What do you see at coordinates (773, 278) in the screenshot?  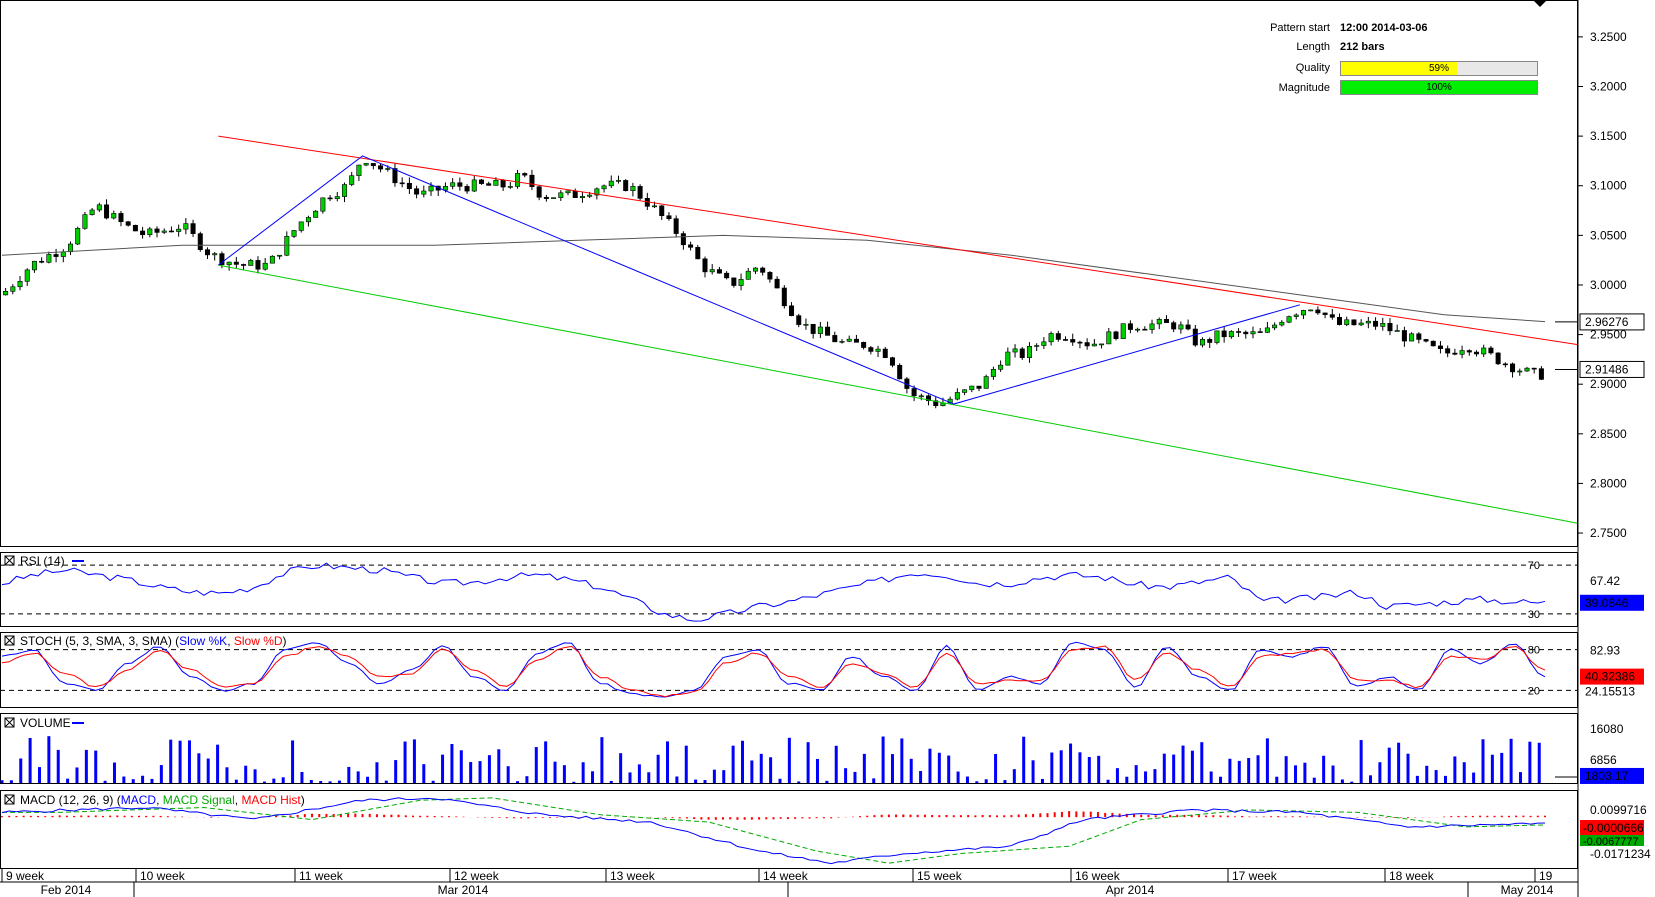 I see `moving-average-line` at bounding box center [773, 278].